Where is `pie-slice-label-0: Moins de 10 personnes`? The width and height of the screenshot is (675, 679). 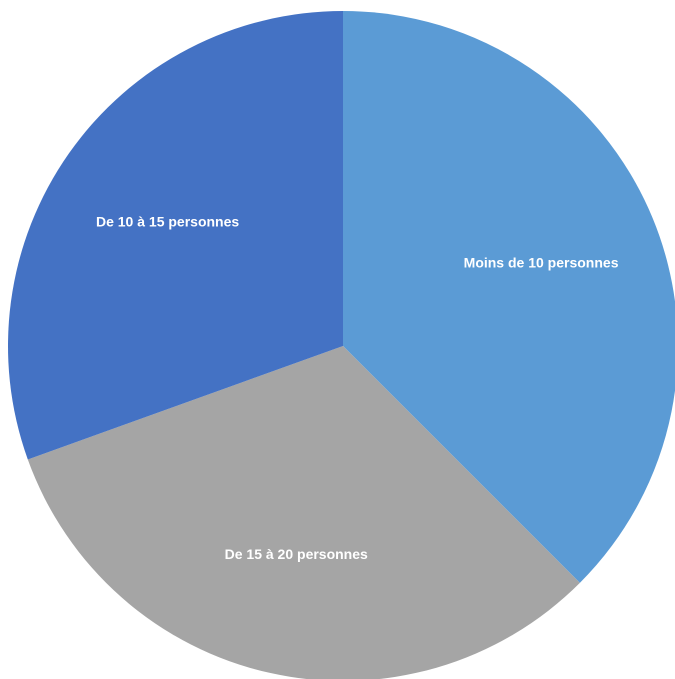
pie-slice-label-0: Moins de 10 personnes is located at coordinates (541, 263).